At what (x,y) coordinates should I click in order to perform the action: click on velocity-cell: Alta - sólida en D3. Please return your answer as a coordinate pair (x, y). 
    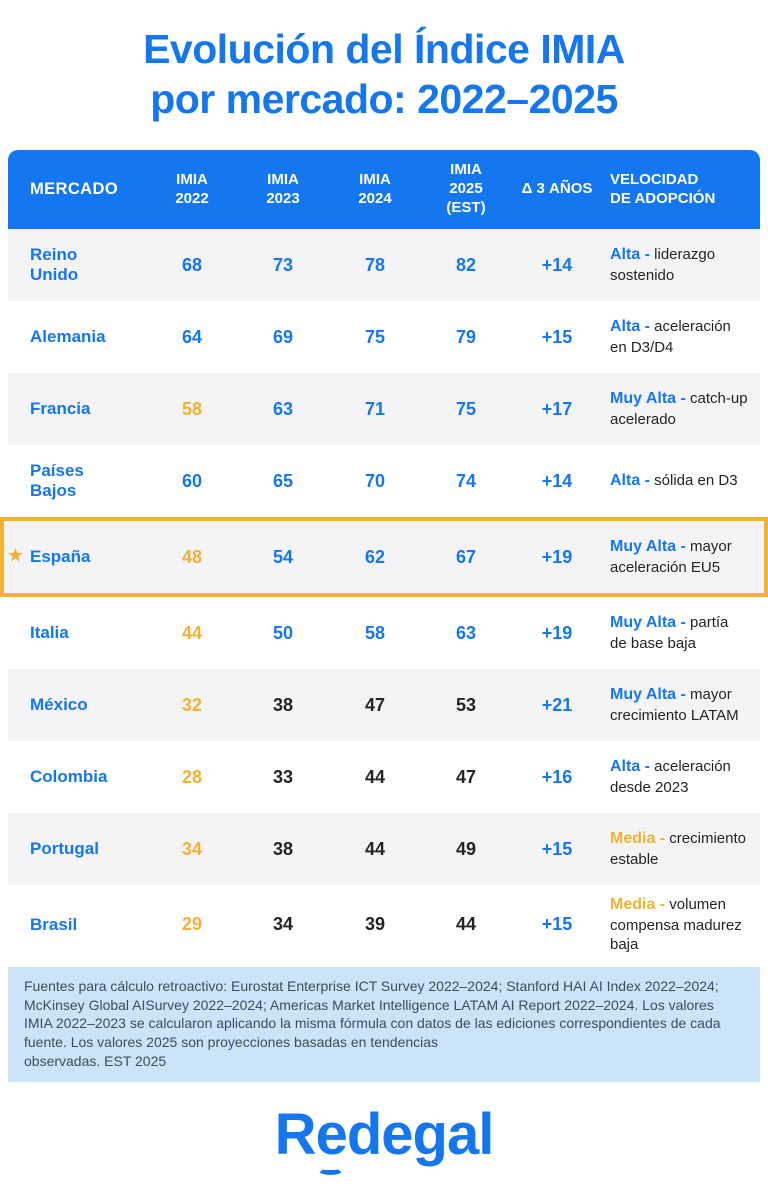
    Looking at the image, I should click on (681, 481).